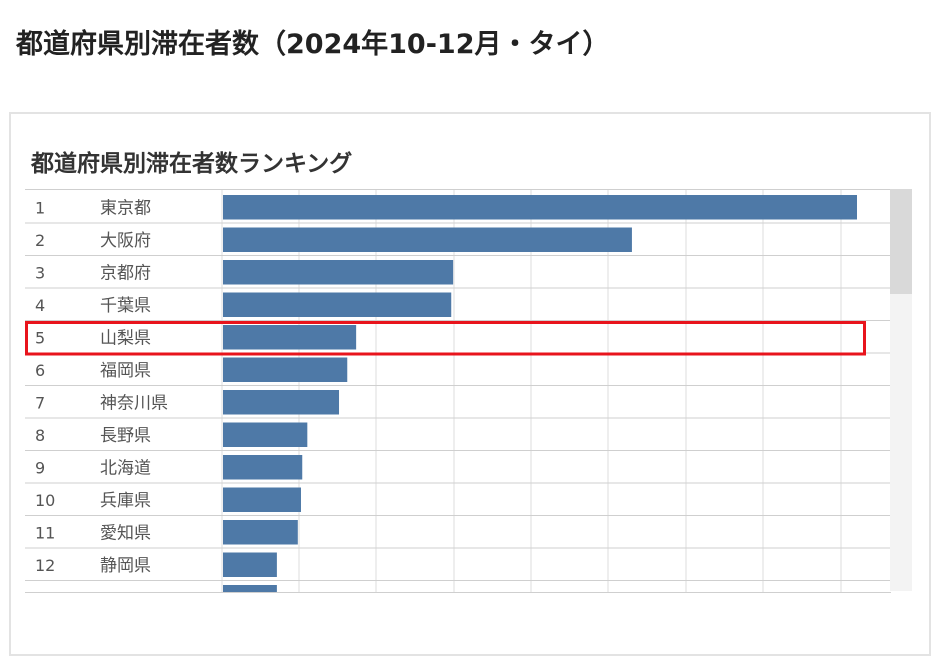 The image size is (941, 661). Describe the element at coordinates (125, 306) in the screenshot. I see `category-label: 千葉県` at that location.